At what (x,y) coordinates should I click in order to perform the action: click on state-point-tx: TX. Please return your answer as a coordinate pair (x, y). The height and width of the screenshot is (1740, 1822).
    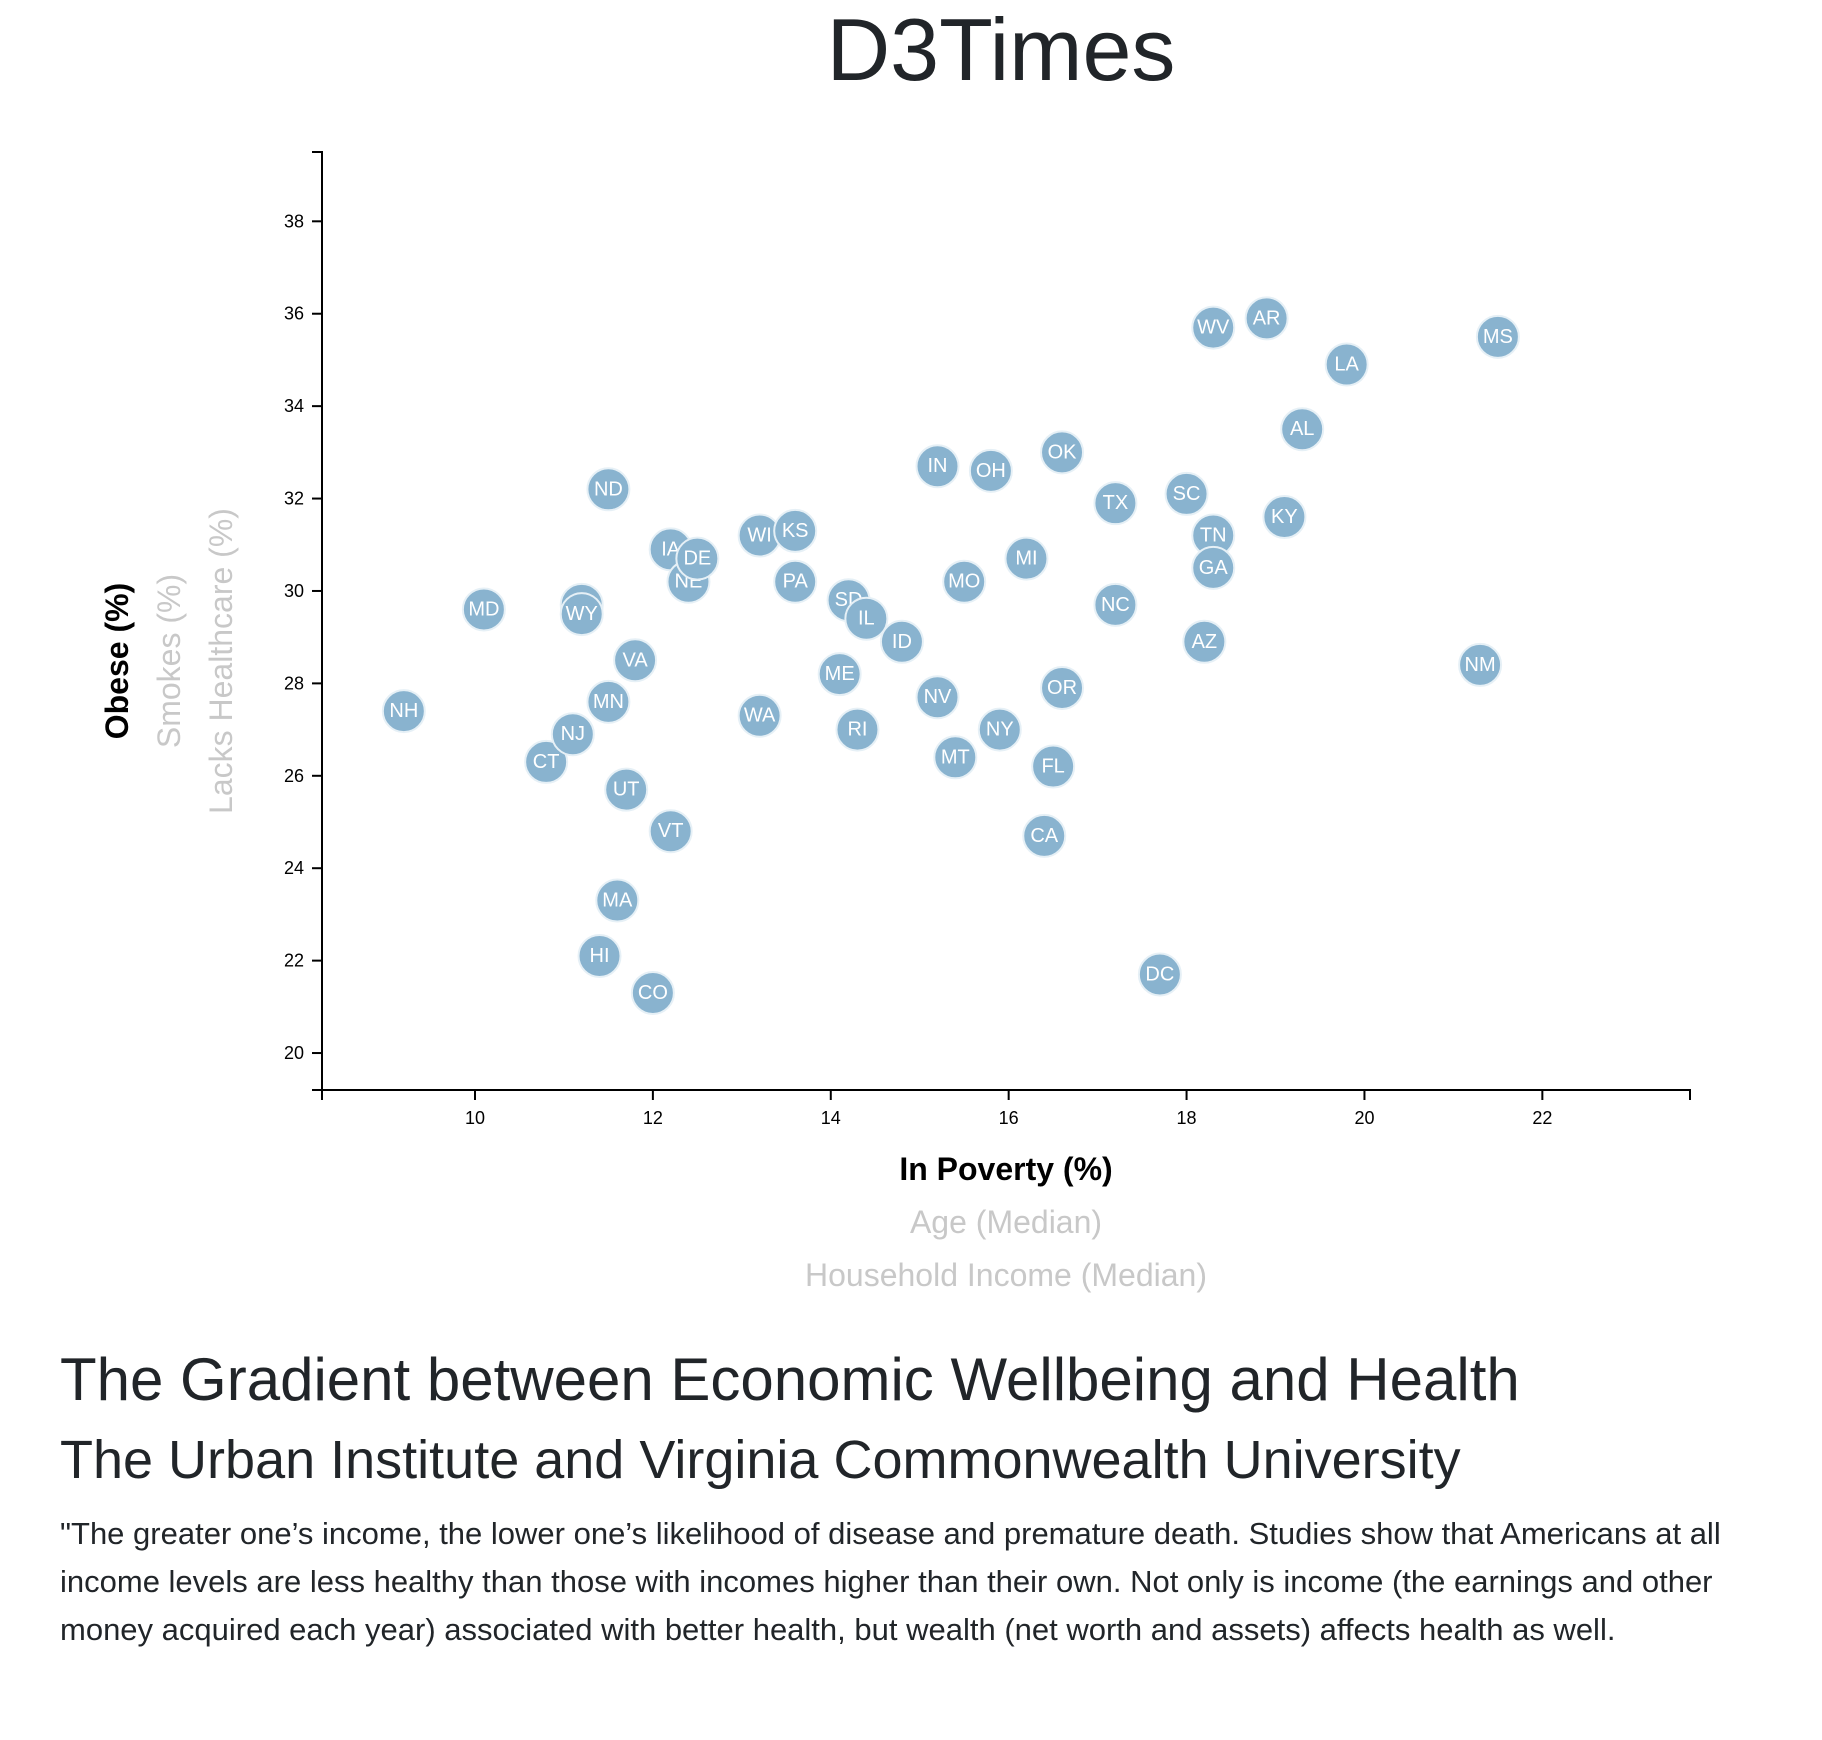
    Looking at the image, I should click on (1115, 503).